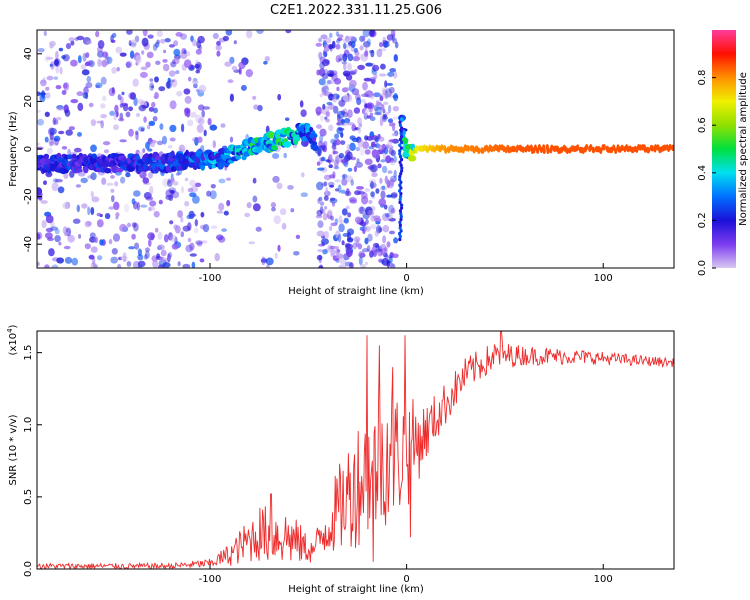 This screenshot has height=600, width=750. Describe the element at coordinates (28, 497) in the screenshot. I see `y-tick-label: 0.5` at that location.